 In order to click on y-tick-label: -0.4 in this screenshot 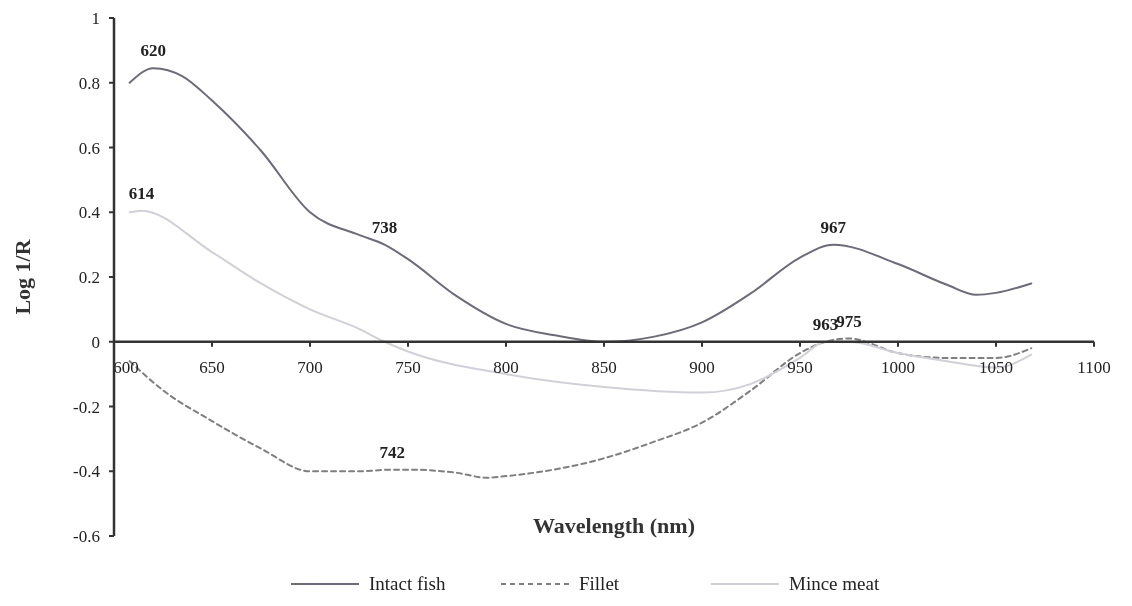, I will do `click(87, 472)`.